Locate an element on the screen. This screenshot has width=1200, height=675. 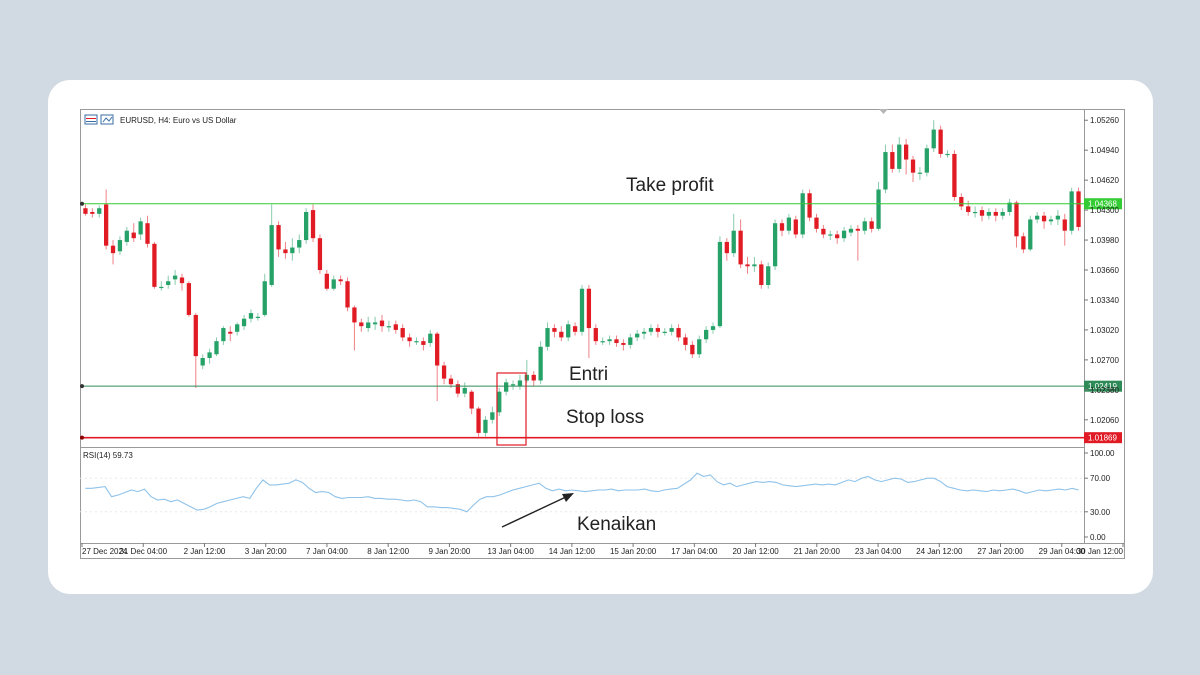
time-tick-label: 13 Jan 04:00 is located at coordinates (511, 551).